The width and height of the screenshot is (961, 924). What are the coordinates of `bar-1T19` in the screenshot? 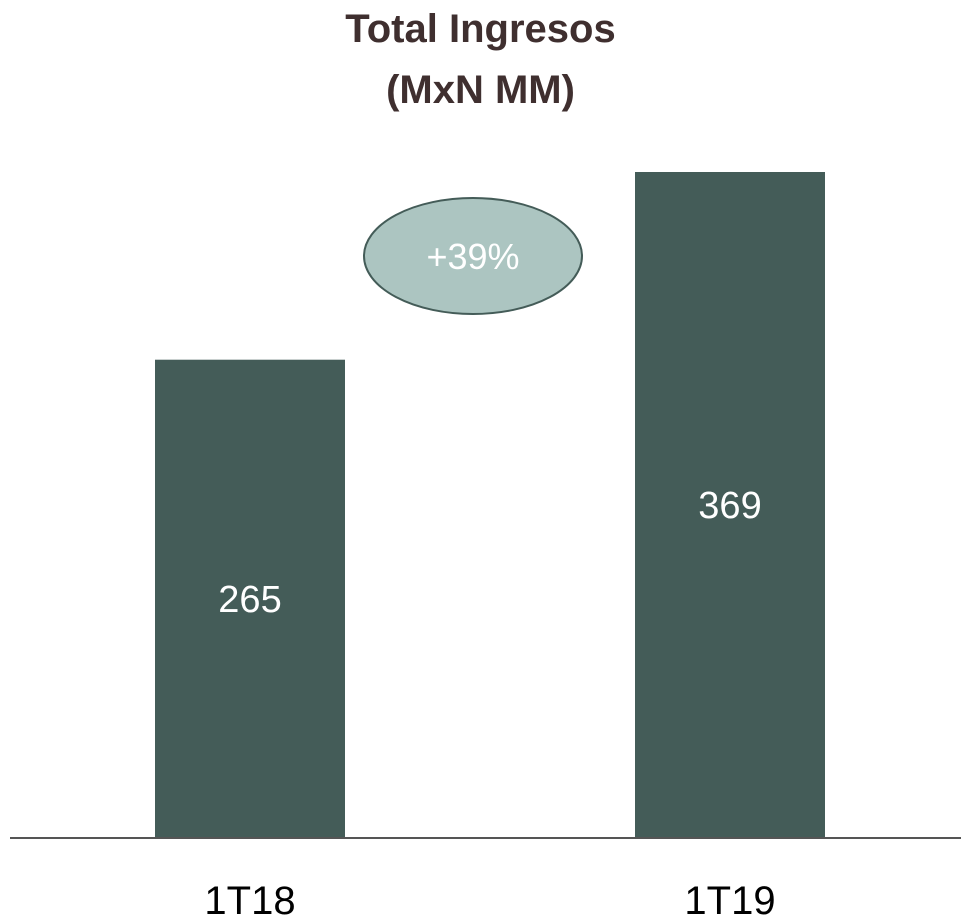 It's located at (730, 505).